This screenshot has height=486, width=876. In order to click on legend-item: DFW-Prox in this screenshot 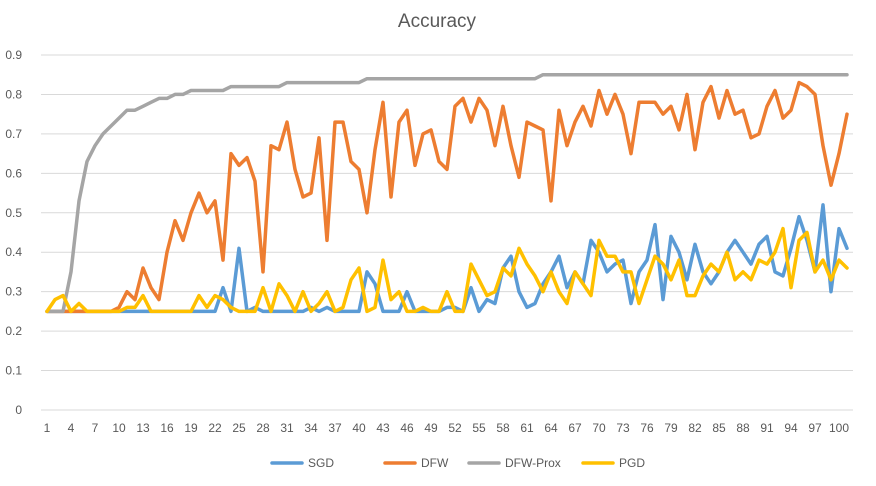, I will do `click(514, 463)`.